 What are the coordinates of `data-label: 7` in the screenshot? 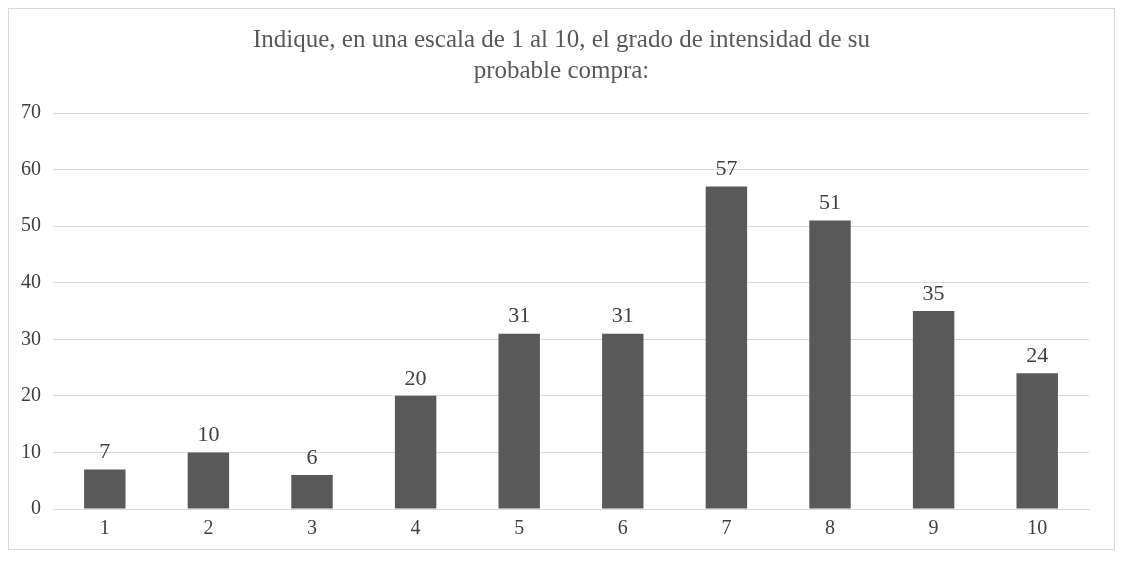 It's located at (105, 451).